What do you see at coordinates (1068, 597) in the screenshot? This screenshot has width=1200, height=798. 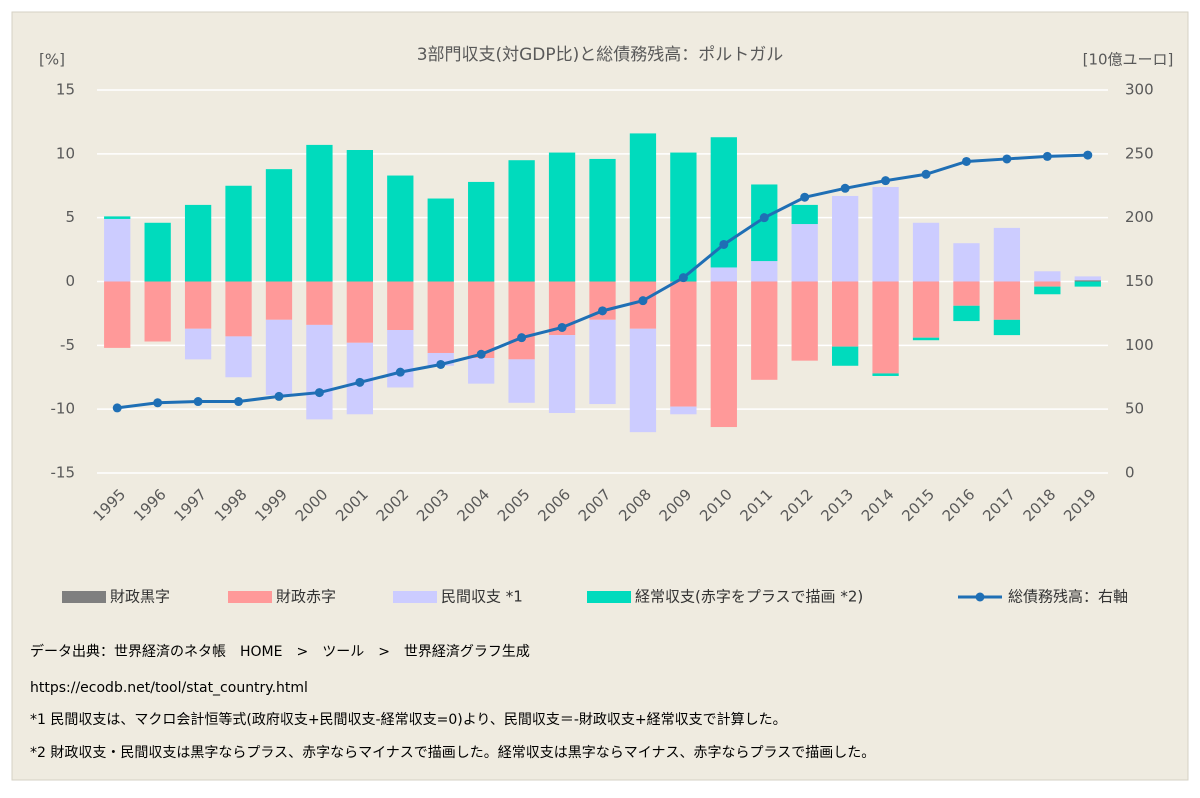 I see `legend-label: 総債務残高：右軸` at bounding box center [1068, 597].